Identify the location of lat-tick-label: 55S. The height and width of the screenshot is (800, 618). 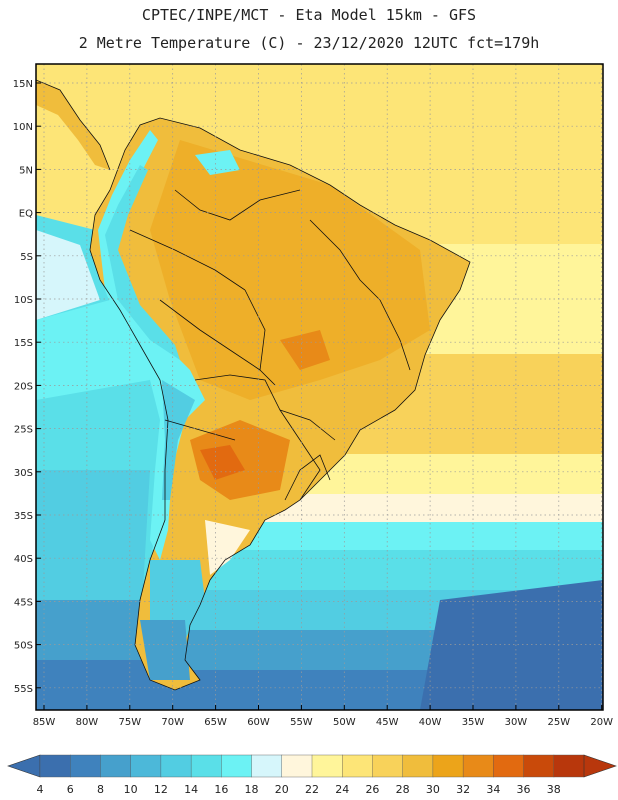
(23, 689).